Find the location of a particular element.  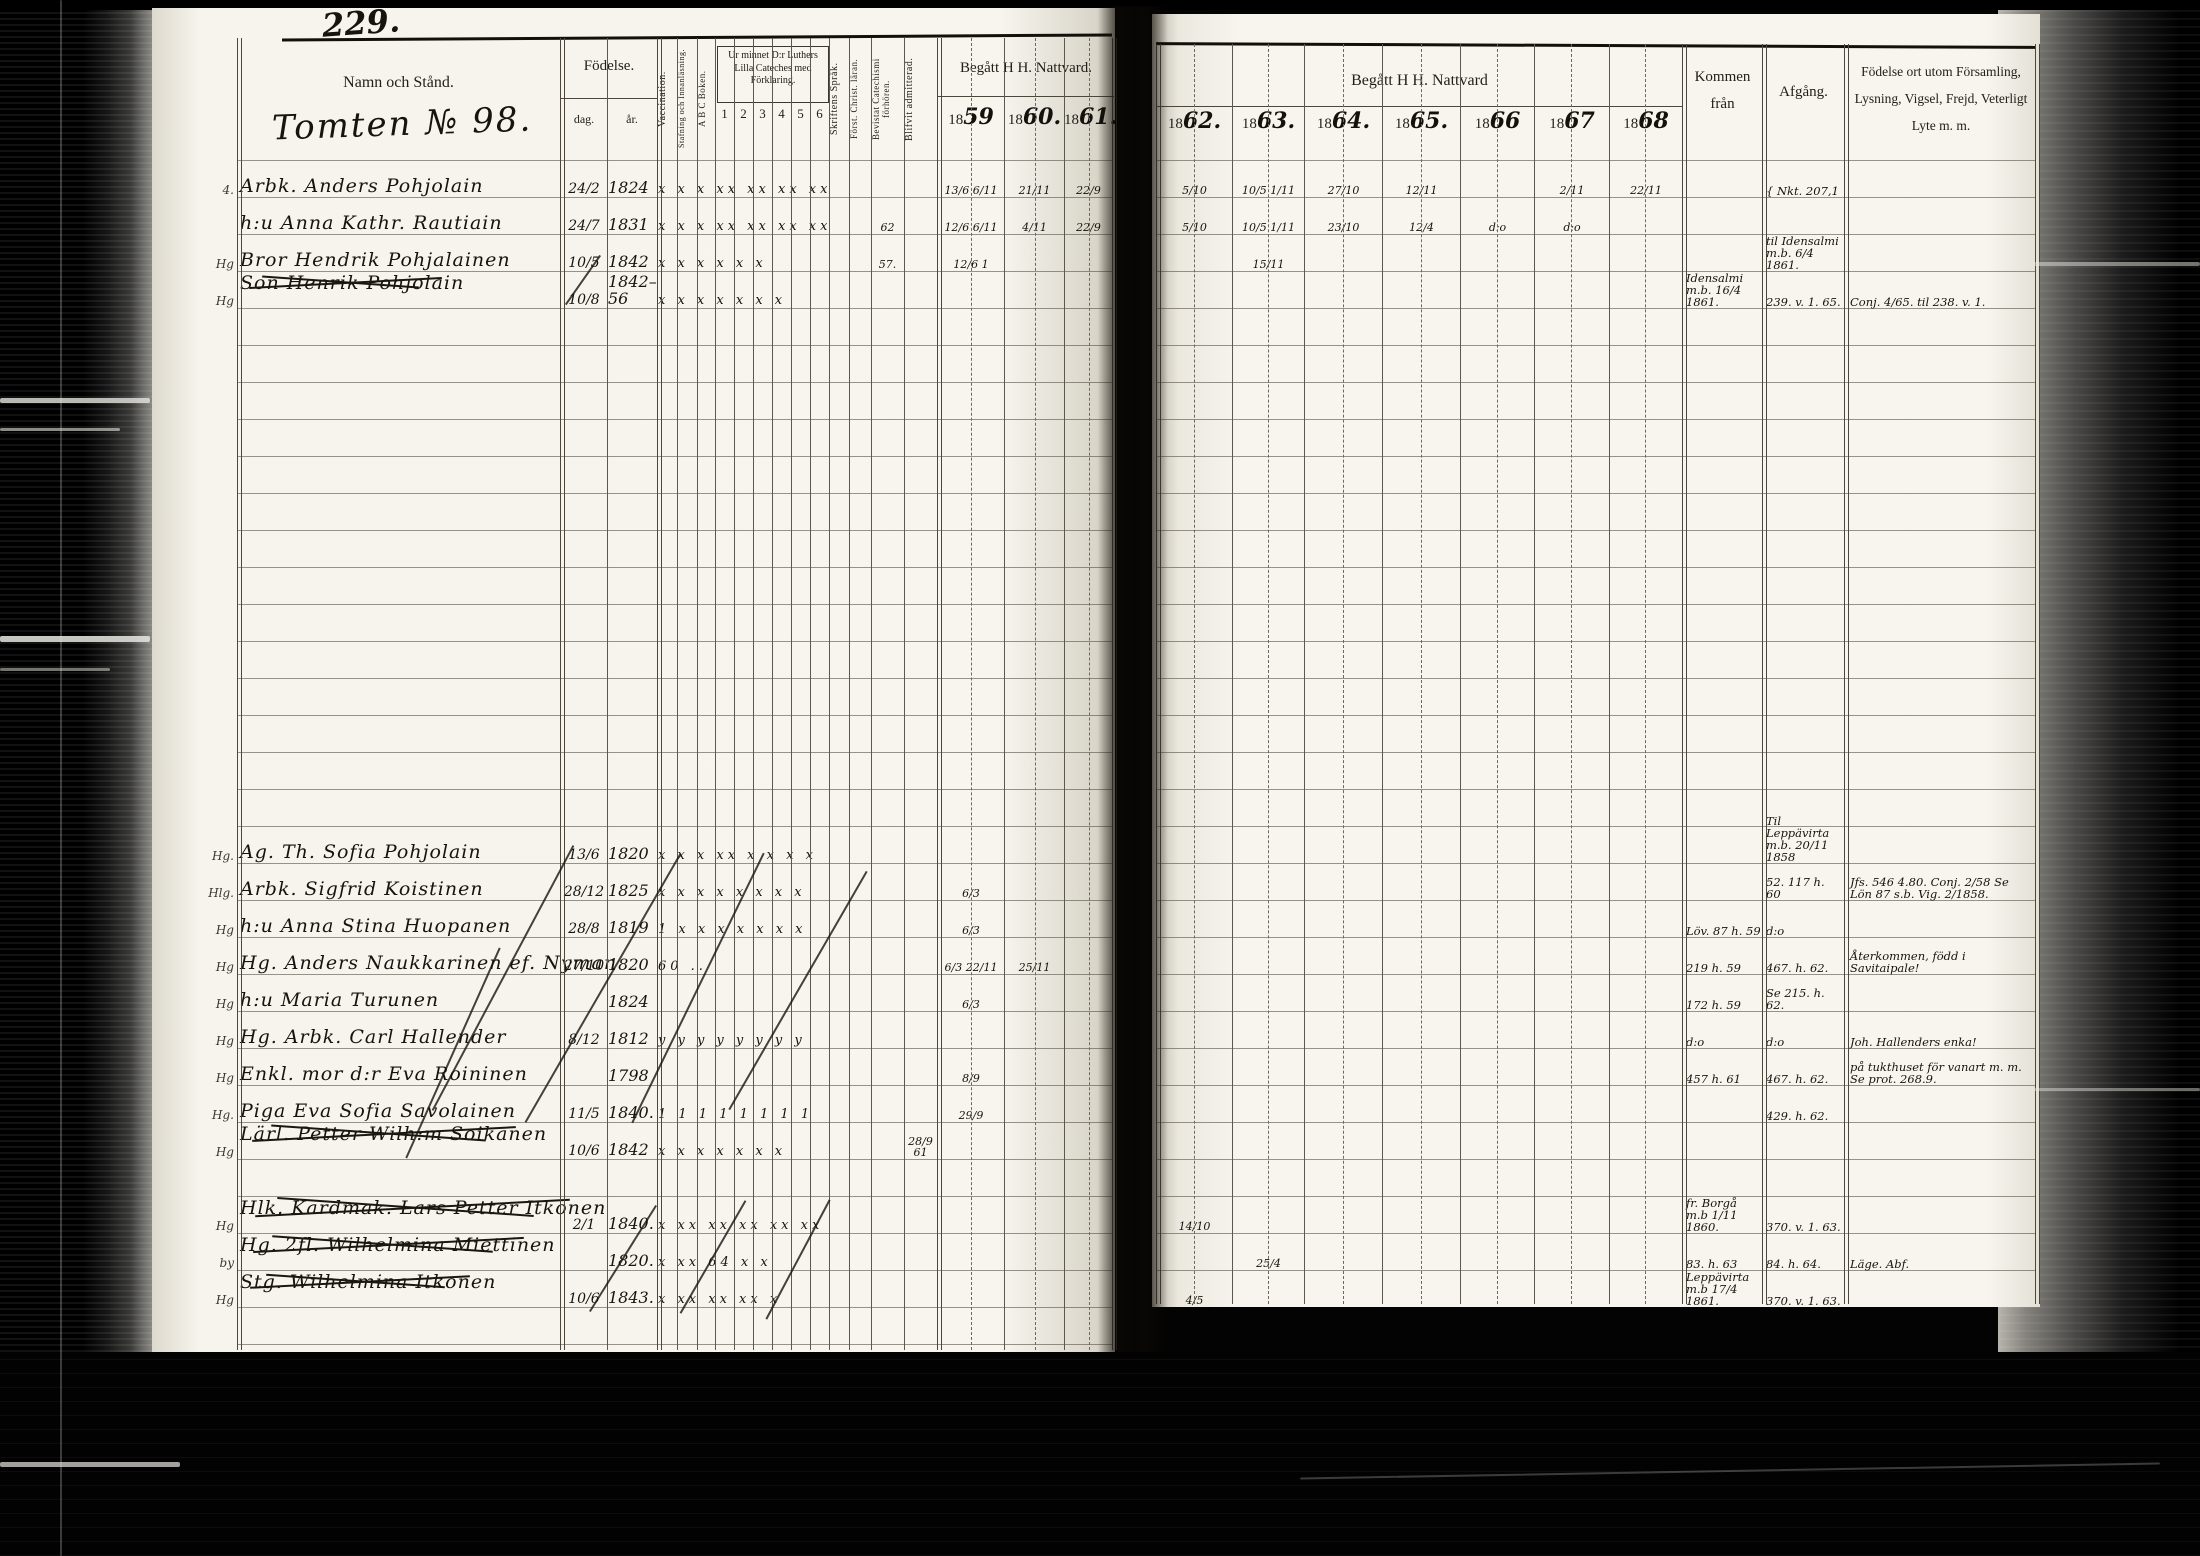

afgang-cell: 370. v. 1. 63. is located at coordinates (1803, 1300).